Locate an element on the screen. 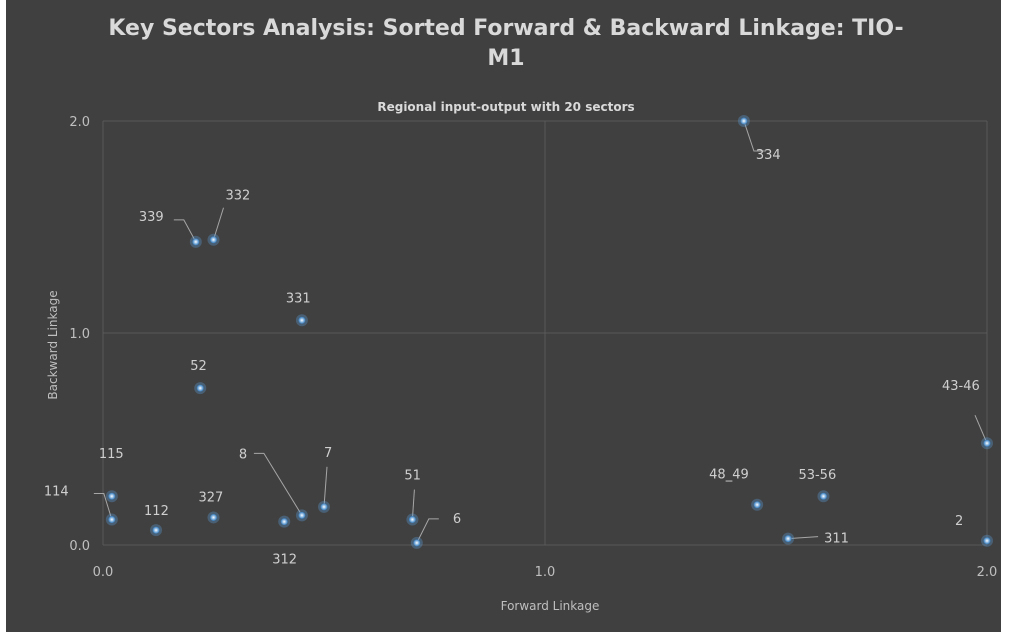 The height and width of the screenshot is (632, 1009). point-label: 43-46 is located at coordinates (961, 386).